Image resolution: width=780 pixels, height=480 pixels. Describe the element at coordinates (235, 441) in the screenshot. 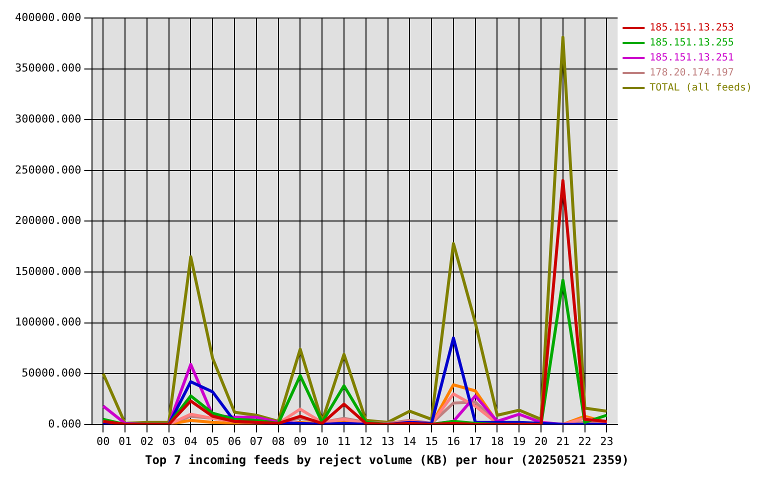

I see `x-tick-label: 06` at that location.